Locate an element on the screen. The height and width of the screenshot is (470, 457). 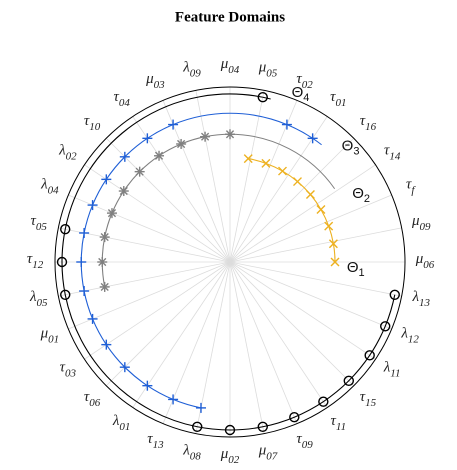
theta-label: μ04 is located at coordinates (230, 65).